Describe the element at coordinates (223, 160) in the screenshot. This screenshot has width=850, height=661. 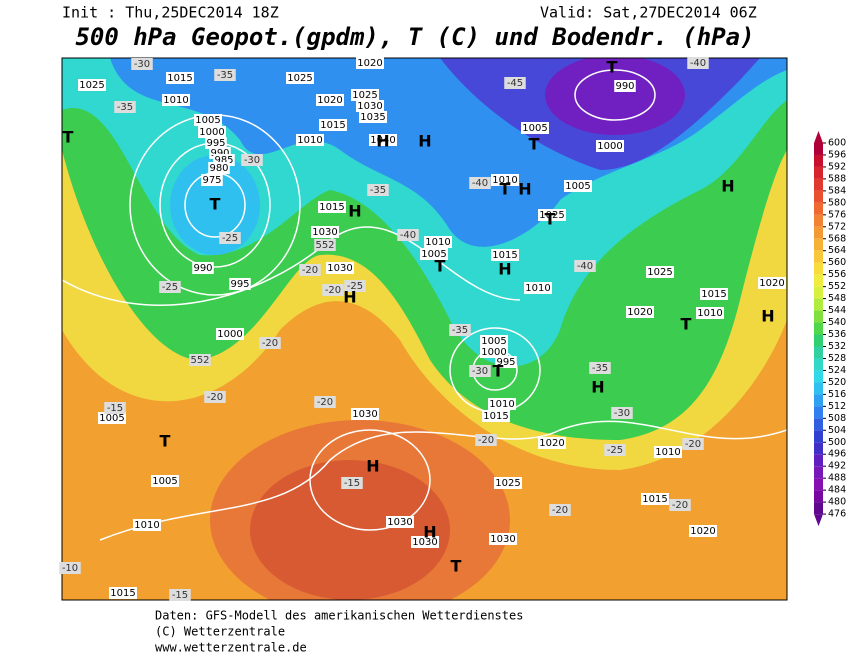
I see `pressure-label: 985` at that location.